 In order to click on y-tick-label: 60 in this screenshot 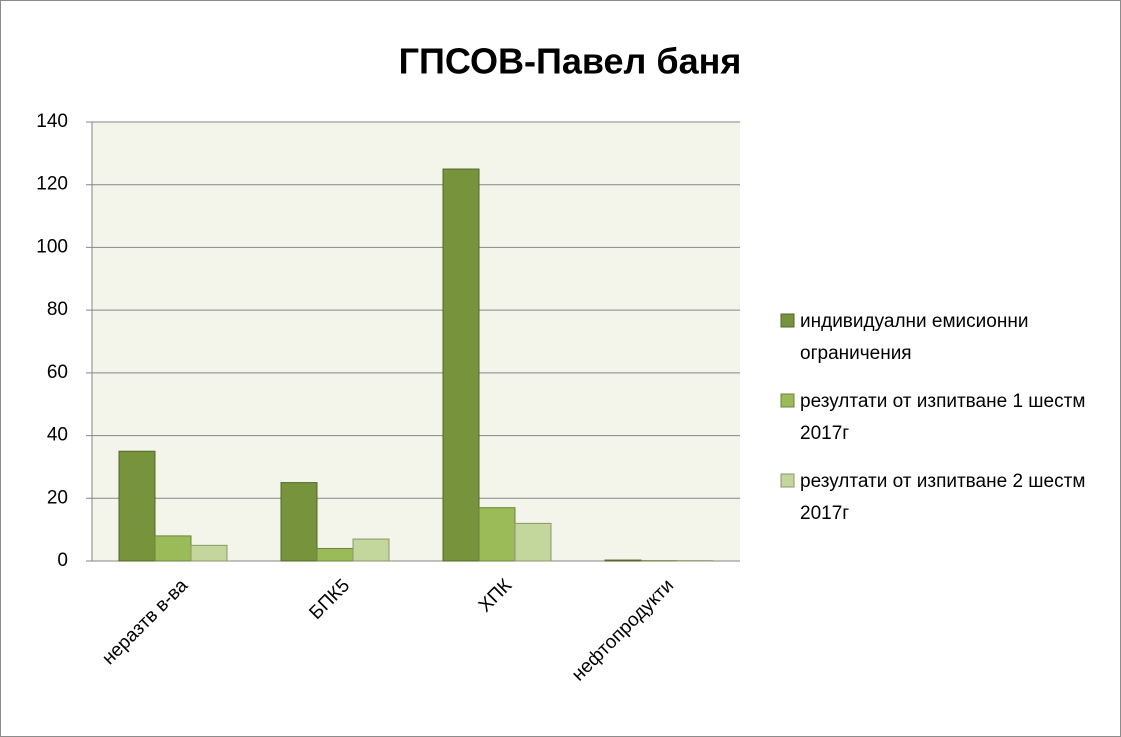, I will do `click(57, 372)`.